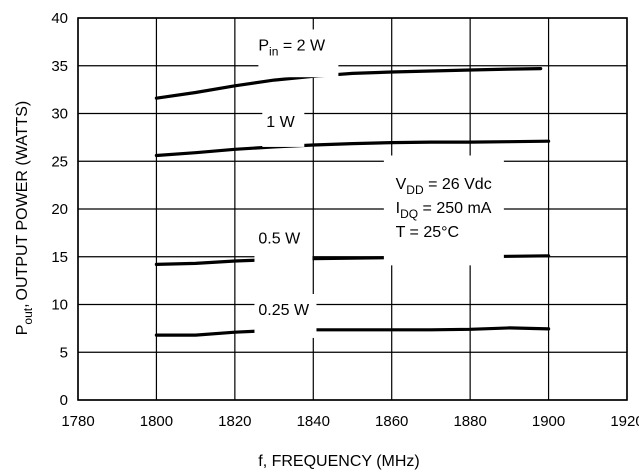 The height and width of the screenshot is (472, 639). Describe the element at coordinates (77, 421) in the screenshot. I see `x-tick-label: 1780` at that location.